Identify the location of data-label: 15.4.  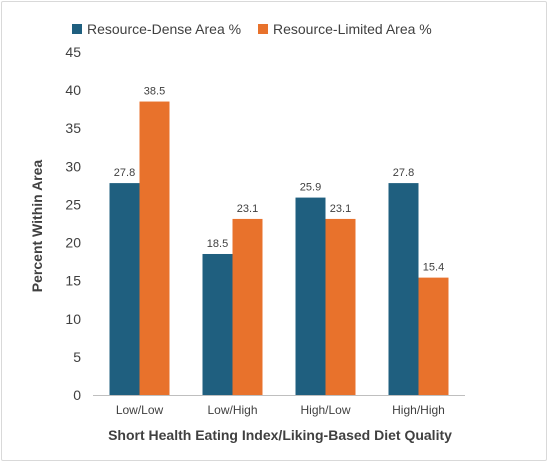
(433, 268).